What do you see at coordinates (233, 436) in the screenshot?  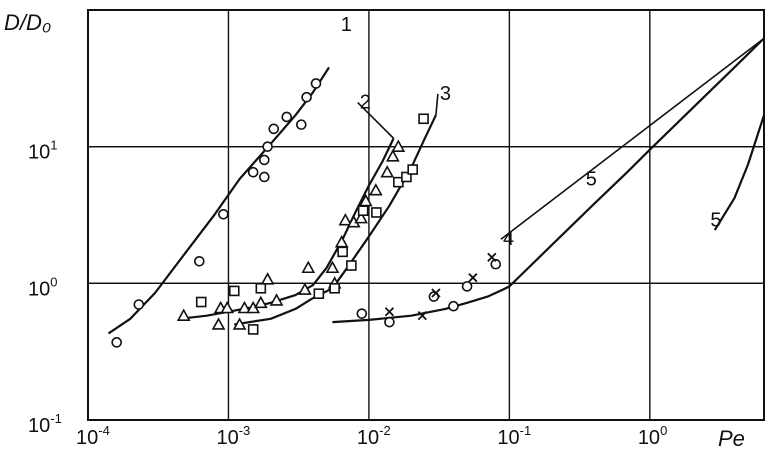 I see `x-tick-label: 10⁻³` at bounding box center [233, 436].